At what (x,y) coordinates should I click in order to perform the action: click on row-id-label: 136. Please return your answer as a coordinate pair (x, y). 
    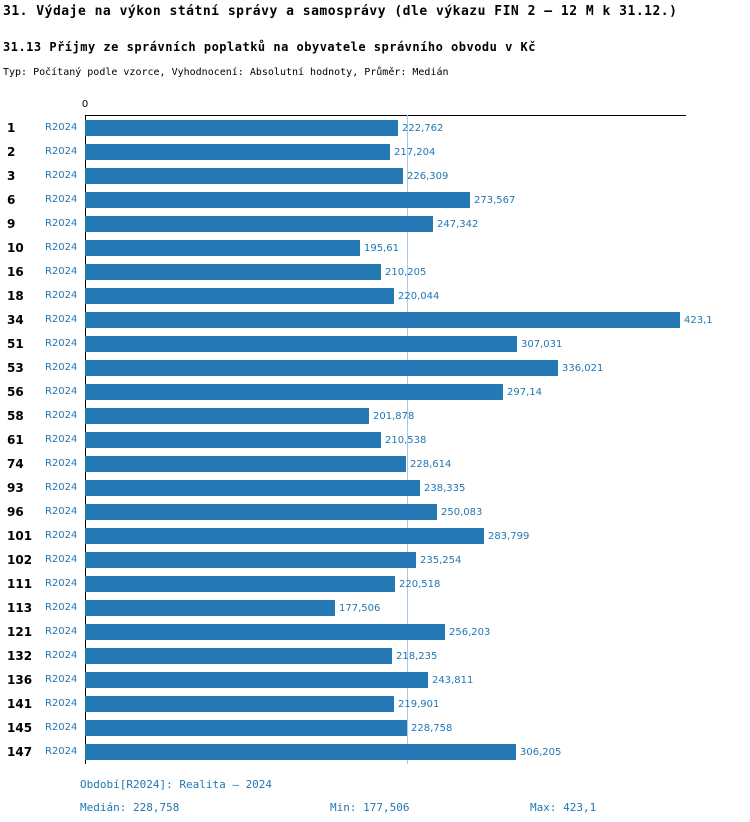
    Looking at the image, I should click on (20, 680).